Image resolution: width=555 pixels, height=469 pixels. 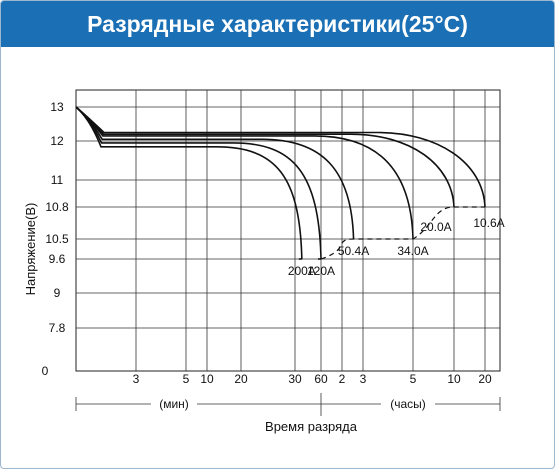 I want to click on end-voltage-dashed-line, so click(x=402, y=233).